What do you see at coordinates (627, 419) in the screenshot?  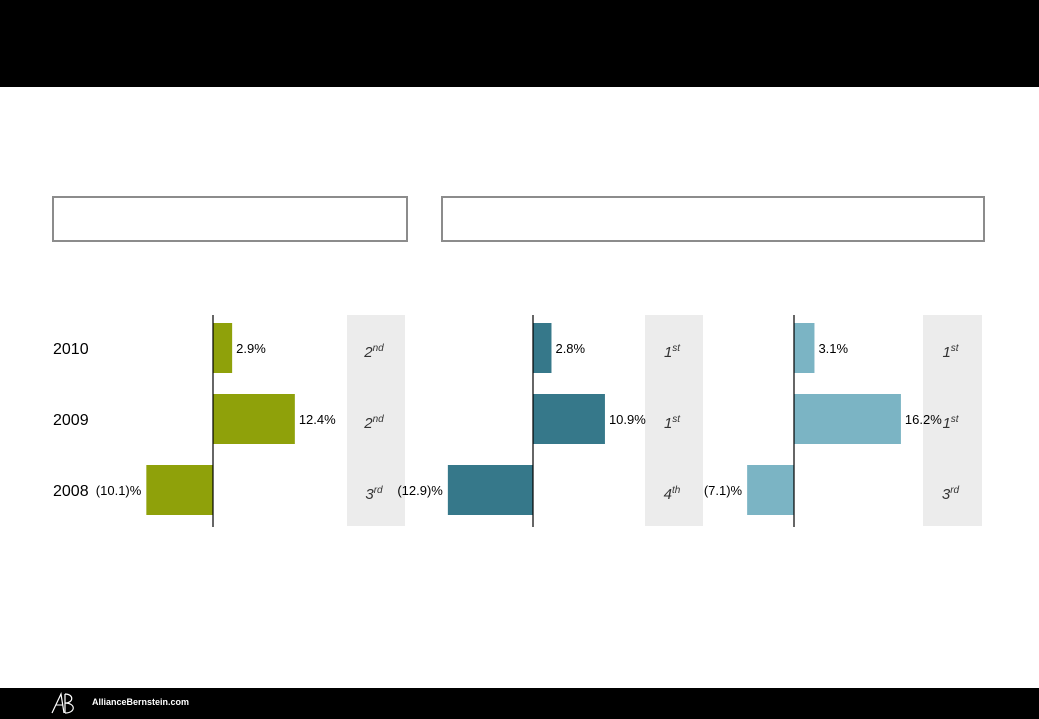 I see `data-label: 10.9%` at bounding box center [627, 419].